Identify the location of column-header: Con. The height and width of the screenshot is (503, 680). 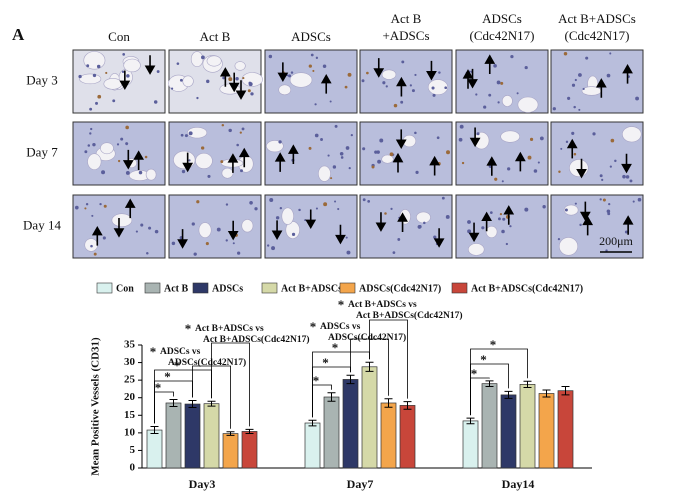
(119, 36).